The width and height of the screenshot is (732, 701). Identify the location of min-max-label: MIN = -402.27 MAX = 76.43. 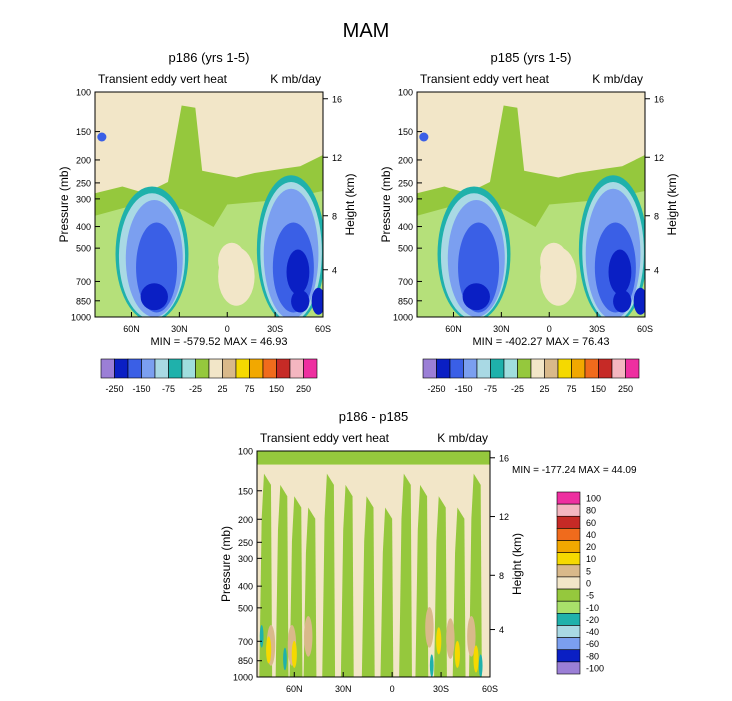
(541, 342).